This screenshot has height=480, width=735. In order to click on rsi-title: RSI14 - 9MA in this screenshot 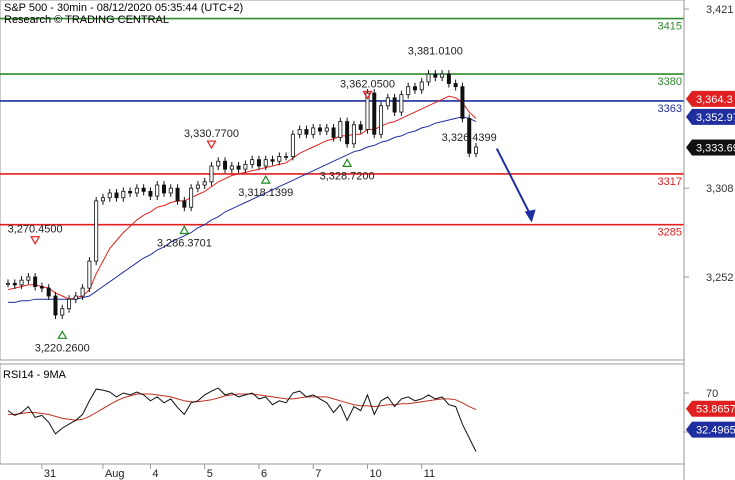, I will do `click(35, 375)`.